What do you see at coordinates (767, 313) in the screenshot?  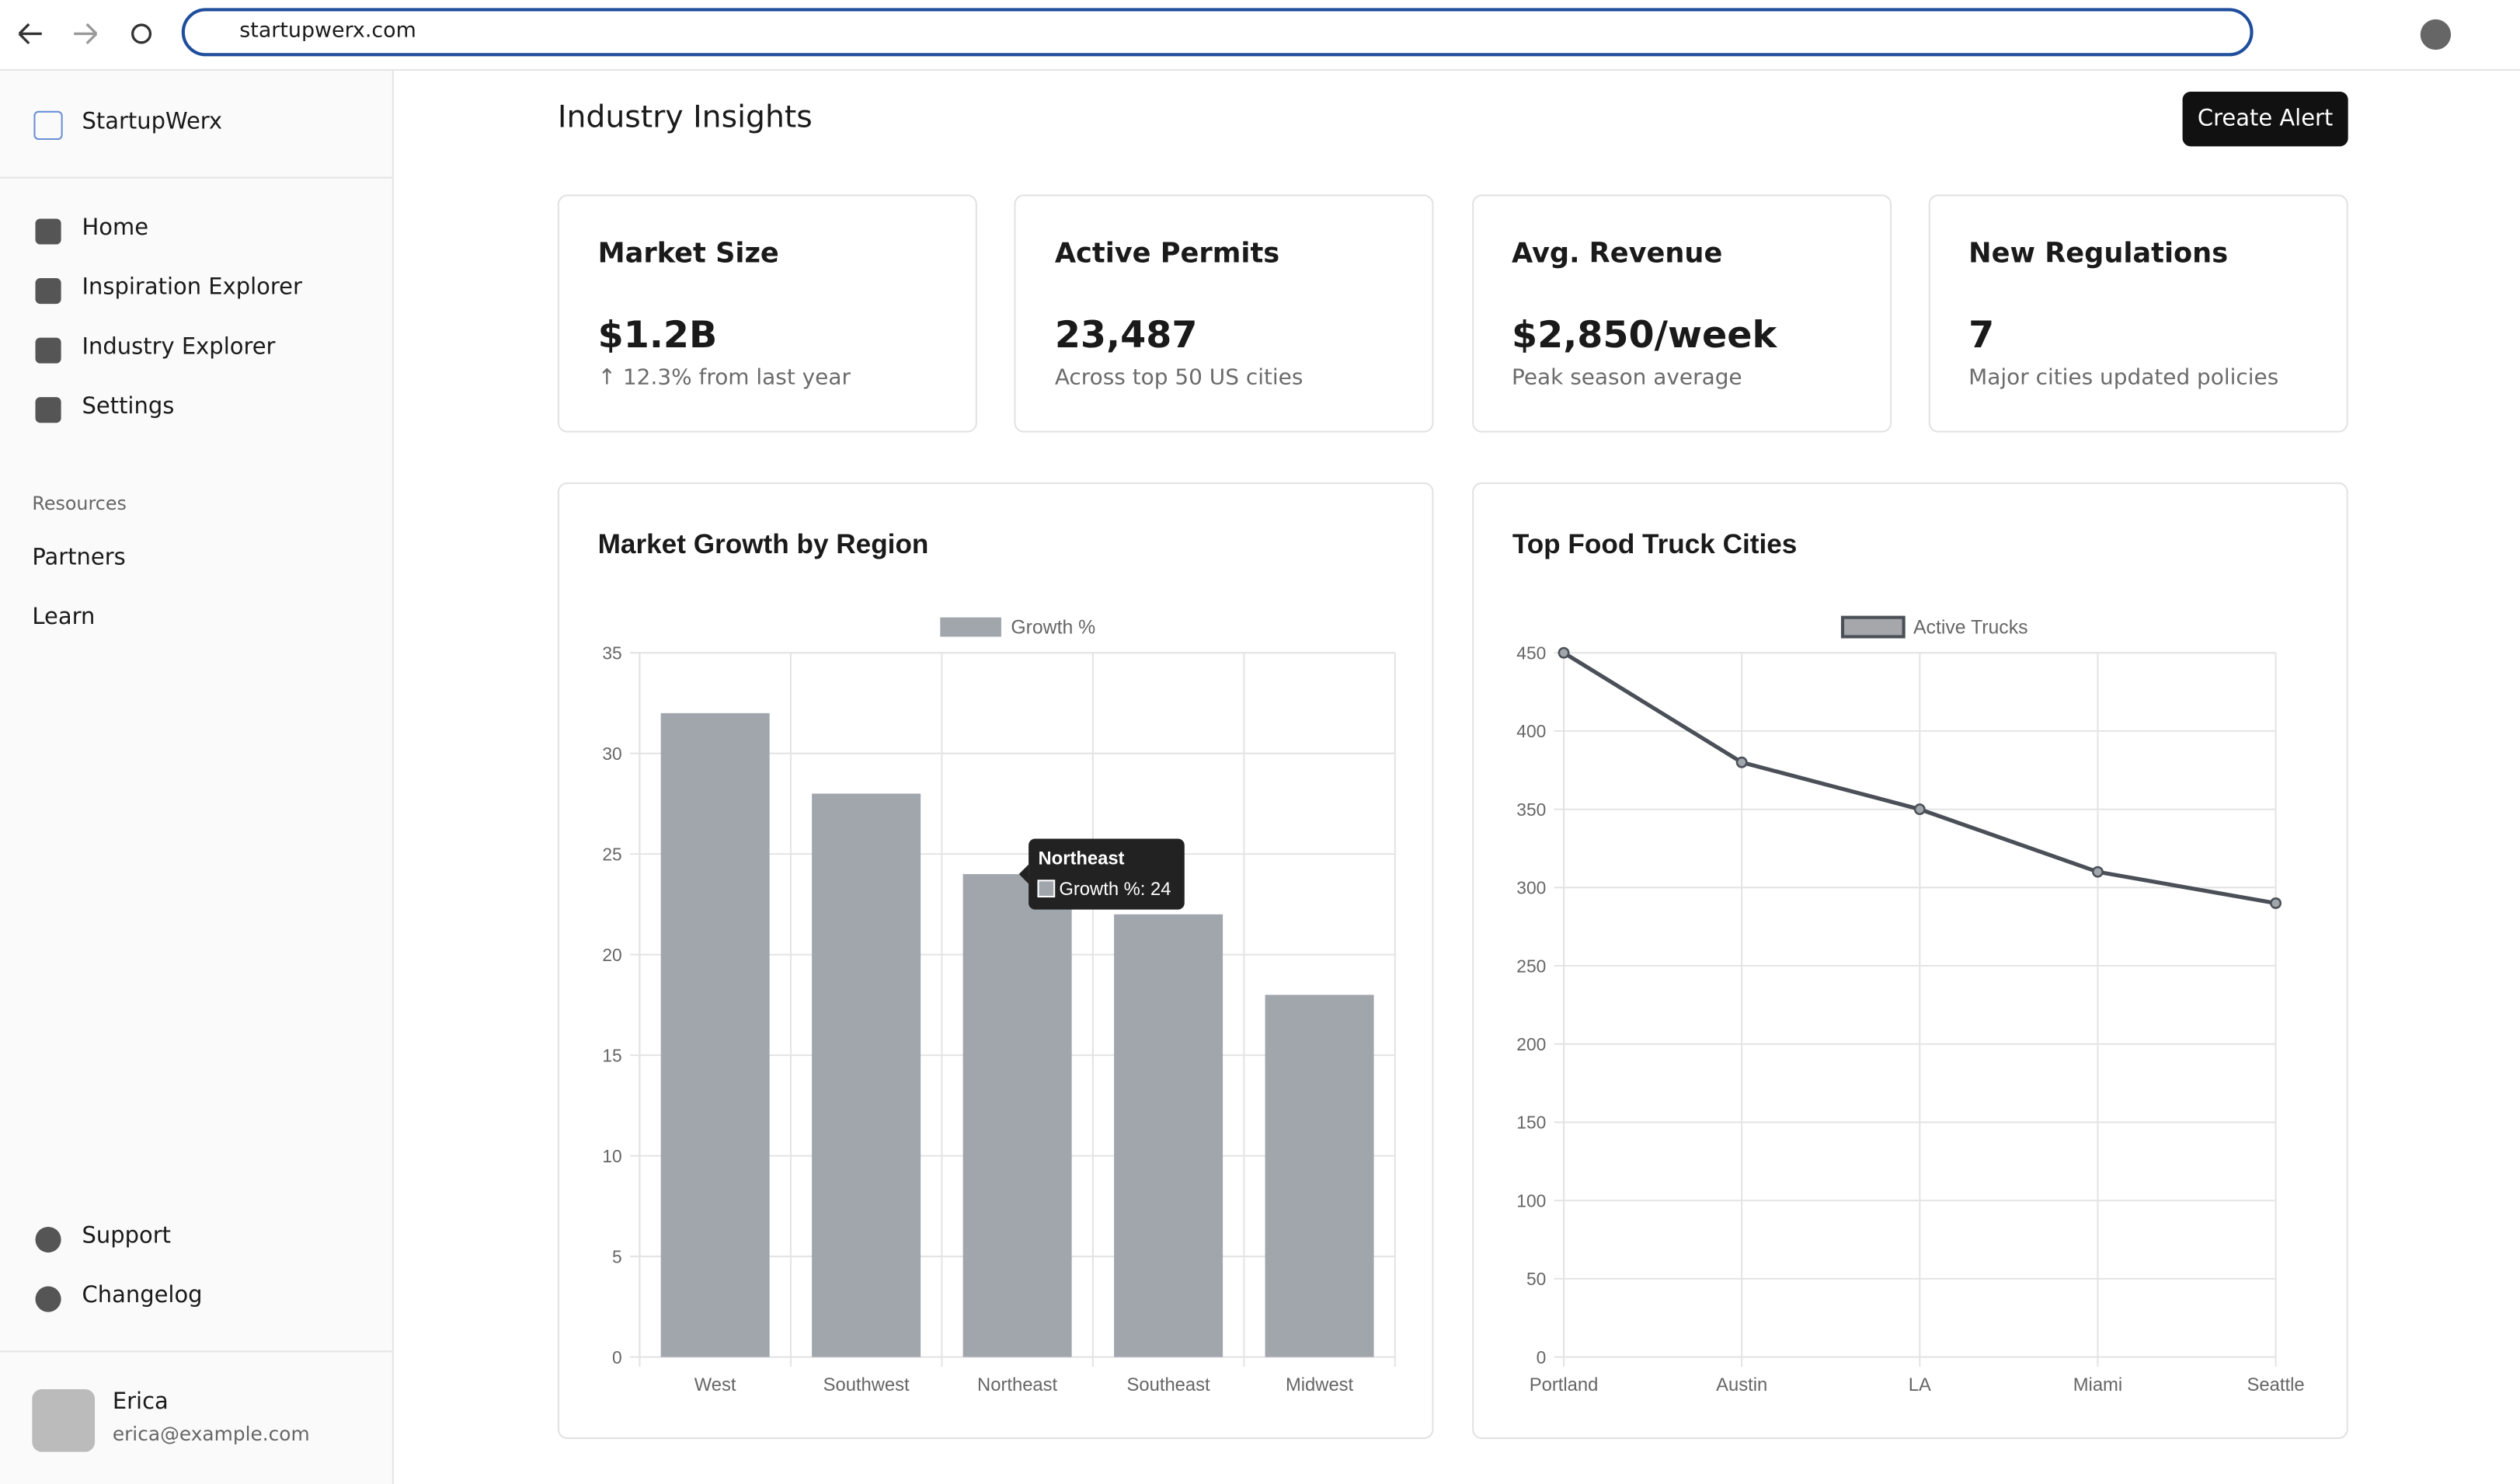 I see `stat-card: Market Size $1.2B ↑ 12.3% from last year` at bounding box center [767, 313].